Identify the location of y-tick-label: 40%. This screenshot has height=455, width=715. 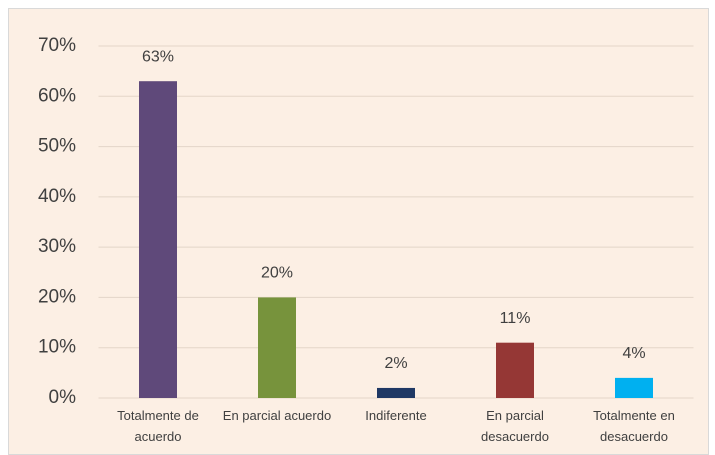
(57, 196).